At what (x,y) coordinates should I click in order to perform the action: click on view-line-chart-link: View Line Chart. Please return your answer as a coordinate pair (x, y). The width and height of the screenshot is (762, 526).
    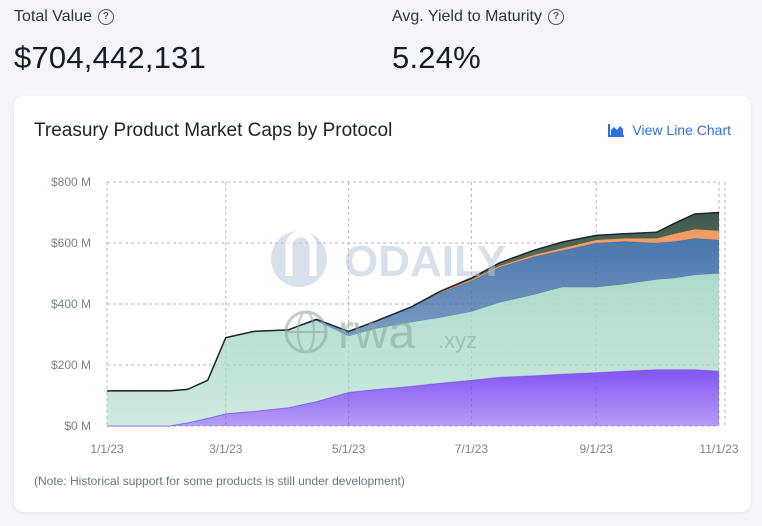
    Looking at the image, I should click on (669, 130).